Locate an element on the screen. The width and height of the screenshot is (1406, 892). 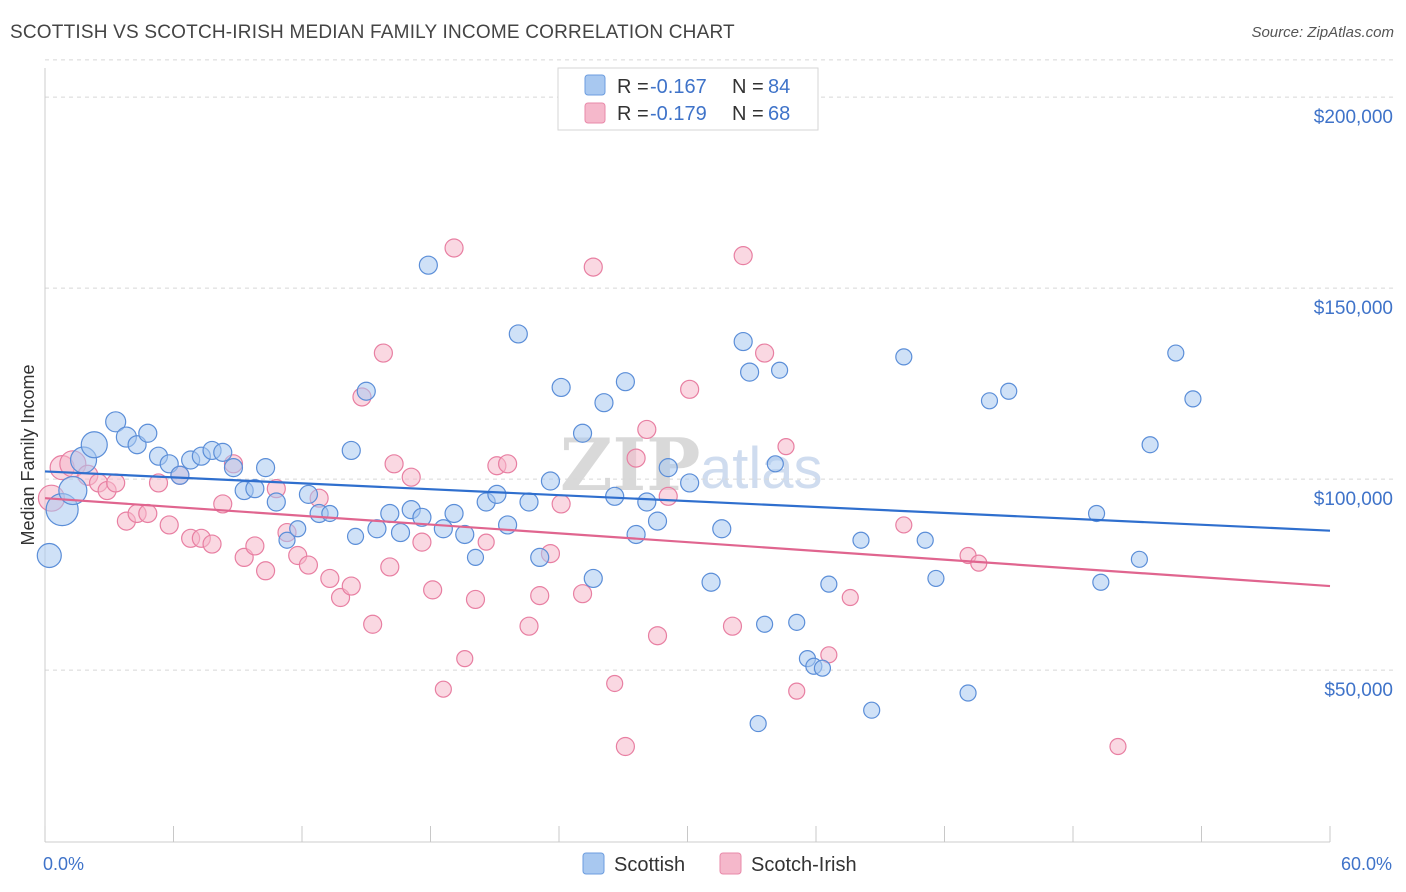
legend-n-label-scotch-irish: N = is located at coordinates (748, 114).